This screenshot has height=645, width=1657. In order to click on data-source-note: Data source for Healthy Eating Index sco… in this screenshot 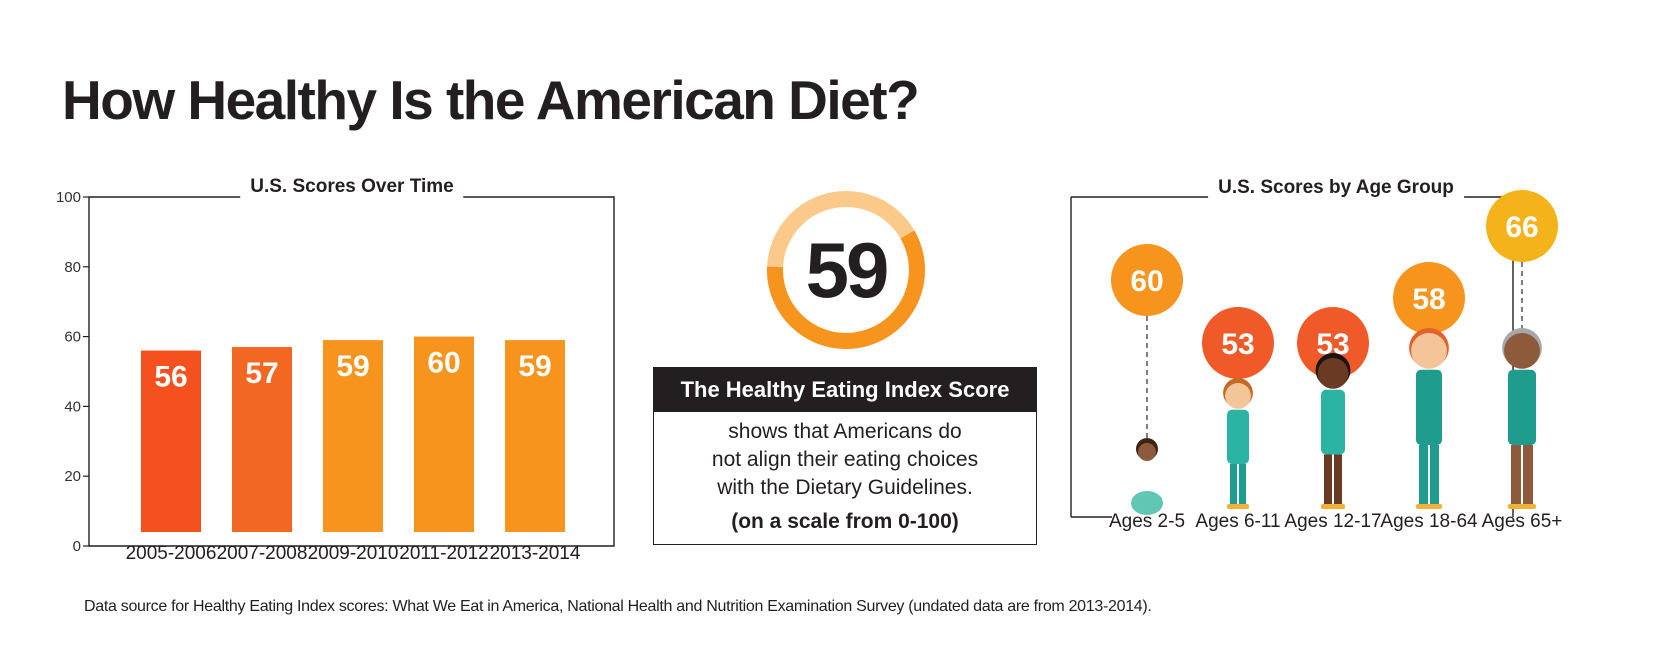, I will do `click(618, 606)`.